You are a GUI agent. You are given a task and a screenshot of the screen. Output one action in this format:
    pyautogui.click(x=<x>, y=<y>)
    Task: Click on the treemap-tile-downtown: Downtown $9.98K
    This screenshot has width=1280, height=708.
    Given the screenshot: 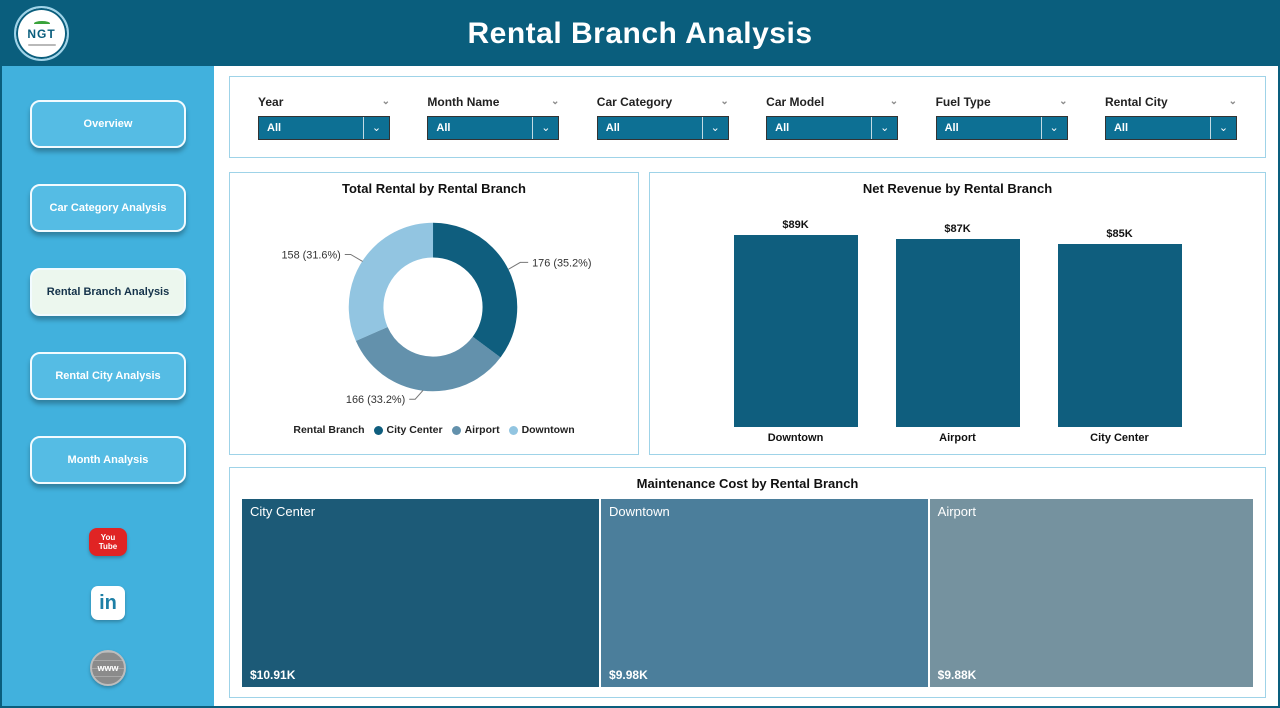 What is the action you would take?
    pyautogui.click(x=764, y=593)
    